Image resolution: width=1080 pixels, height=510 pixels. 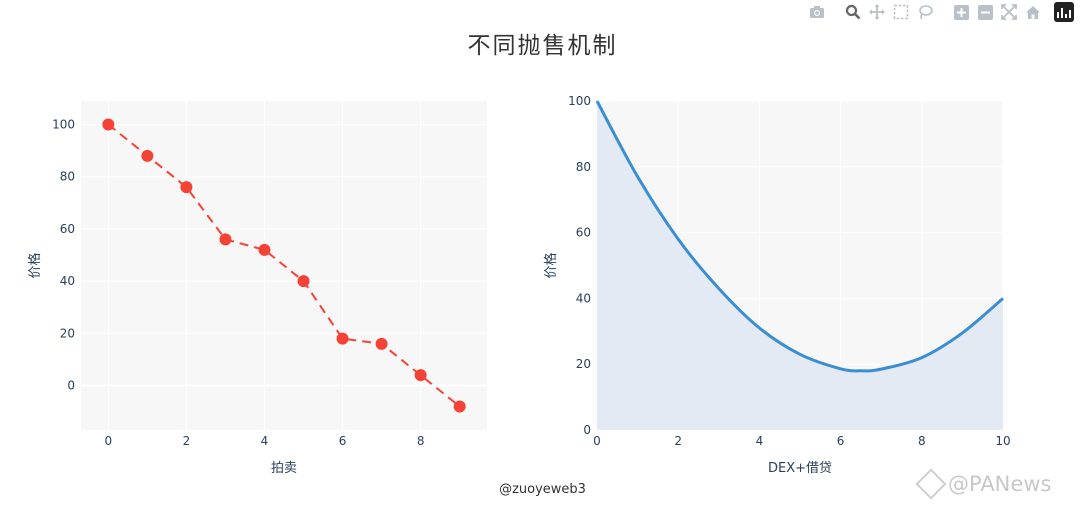 I want to click on x-axis-title: 拍卖, so click(x=284, y=468).